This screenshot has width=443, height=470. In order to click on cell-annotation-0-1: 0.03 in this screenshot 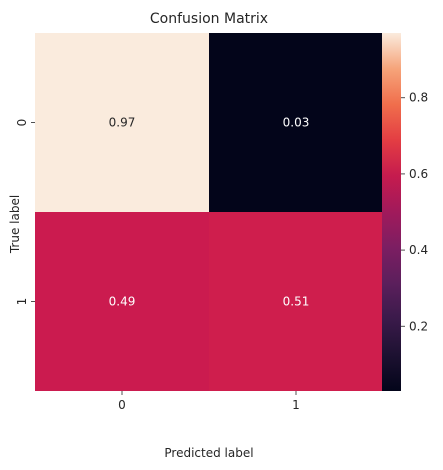, I will do `click(296, 123)`.